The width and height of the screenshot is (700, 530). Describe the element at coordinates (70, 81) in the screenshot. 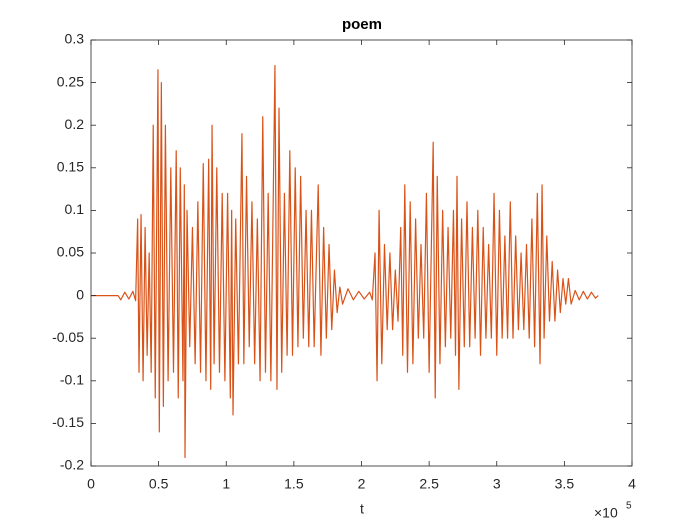

I see `y-tick-label: 0.25` at that location.